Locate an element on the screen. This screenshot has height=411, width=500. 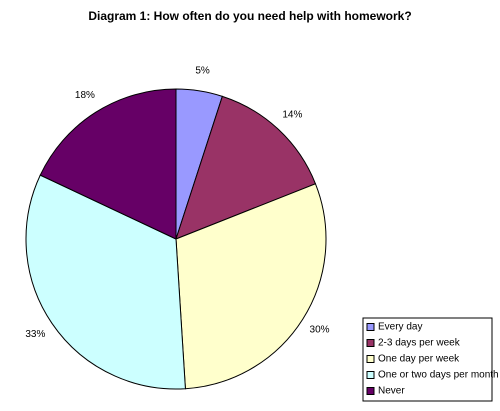
data-label: 14% is located at coordinates (292, 115).